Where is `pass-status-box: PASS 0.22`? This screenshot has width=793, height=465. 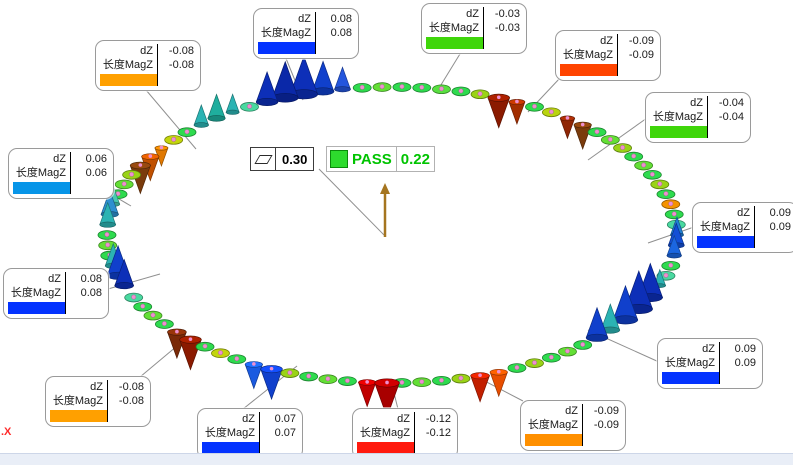 pass-status-box: PASS 0.22 is located at coordinates (380, 159).